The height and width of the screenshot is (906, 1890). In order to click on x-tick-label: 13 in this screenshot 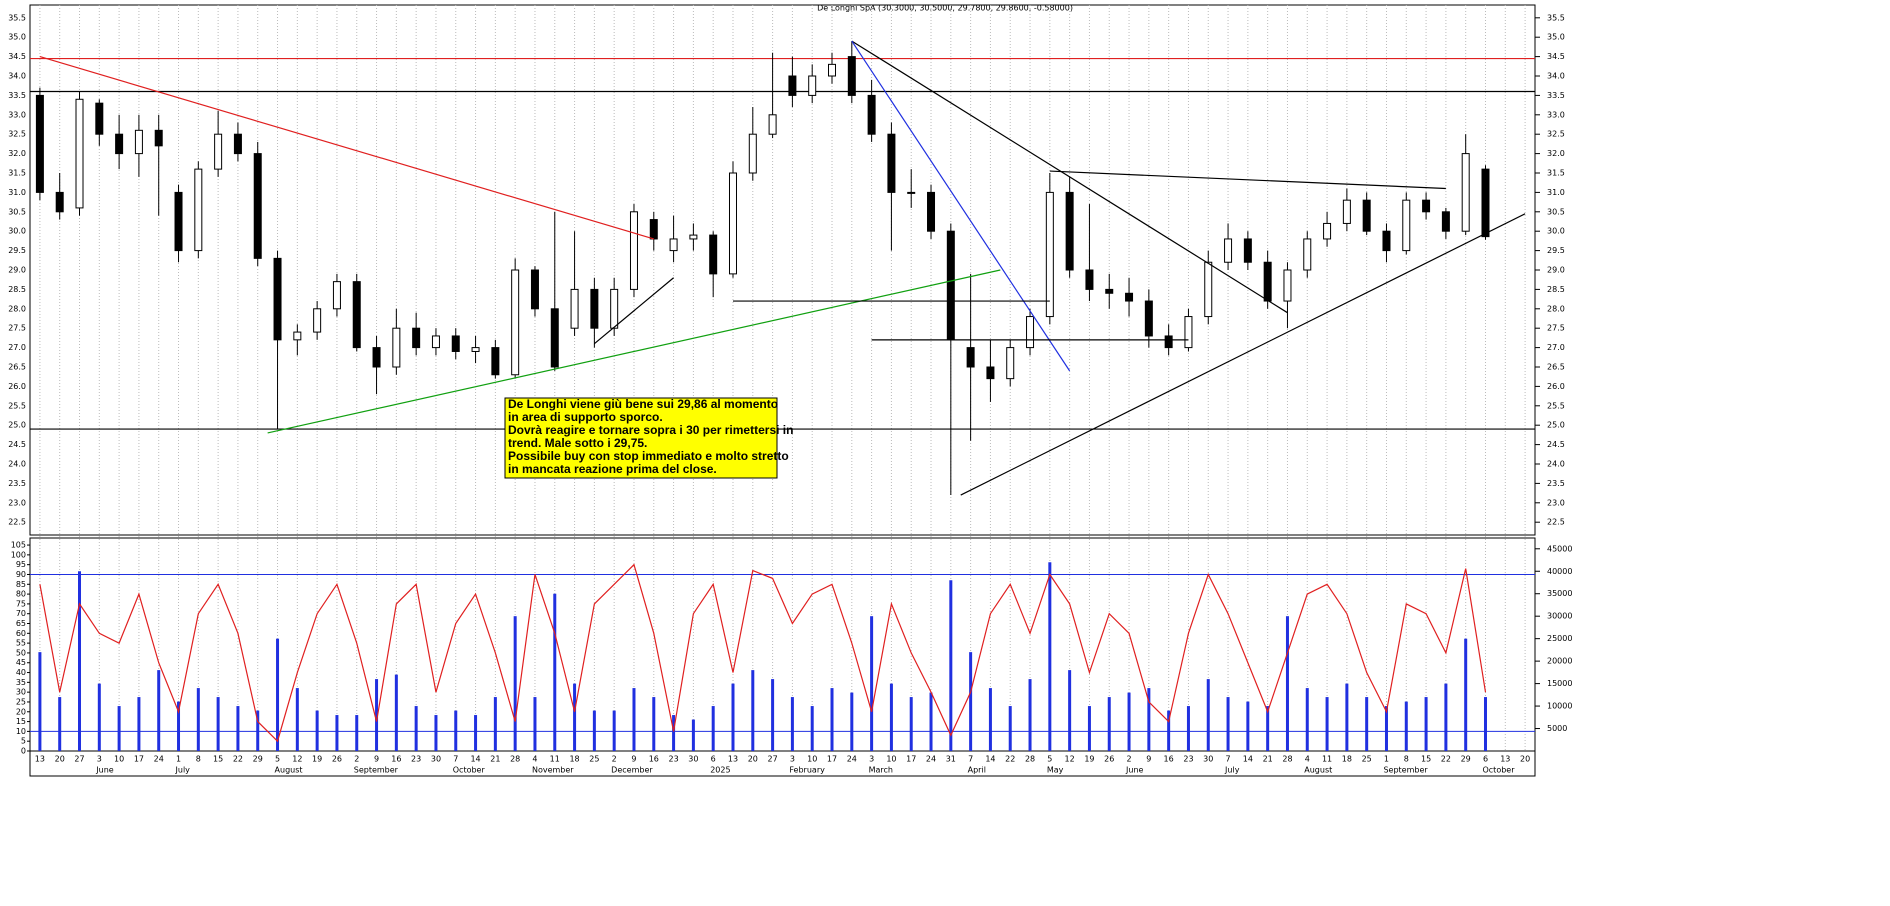, I will do `click(733, 759)`.